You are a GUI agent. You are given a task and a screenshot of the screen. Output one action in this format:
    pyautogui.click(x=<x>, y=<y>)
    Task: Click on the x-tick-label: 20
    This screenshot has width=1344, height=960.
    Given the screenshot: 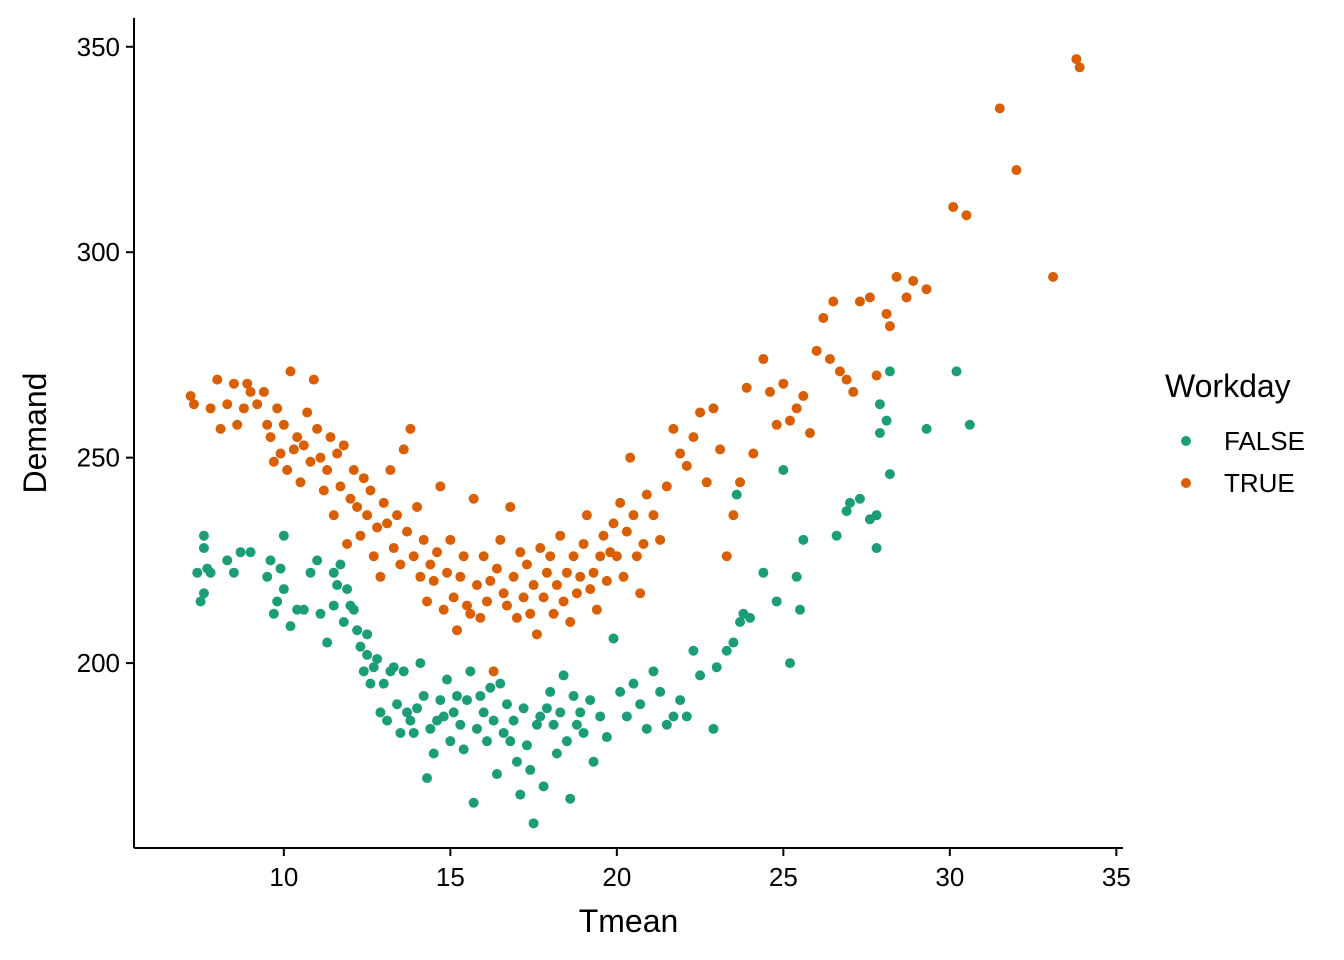 What is the action you would take?
    pyautogui.click(x=616, y=877)
    